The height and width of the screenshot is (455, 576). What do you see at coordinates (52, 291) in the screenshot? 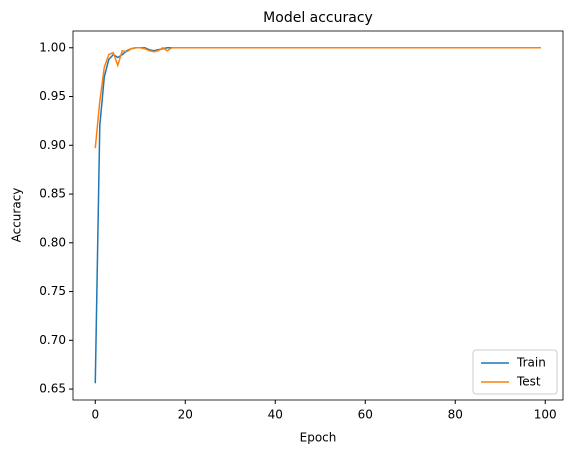
I see `y-tick-label: 0.75` at bounding box center [52, 291].